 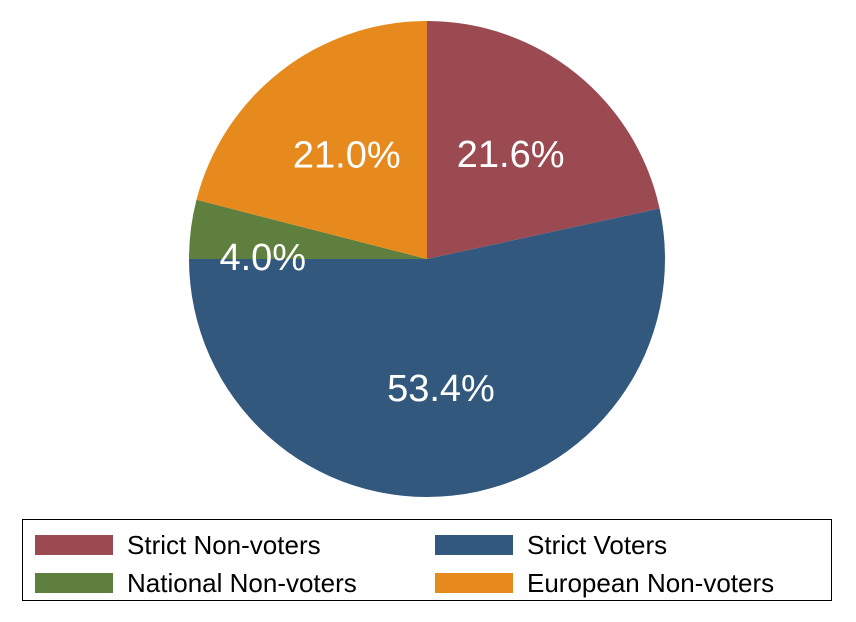 What do you see at coordinates (347, 156) in the screenshot?
I see `slice-label-european-non-voters: 21.0%` at bounding box center [347, 156].